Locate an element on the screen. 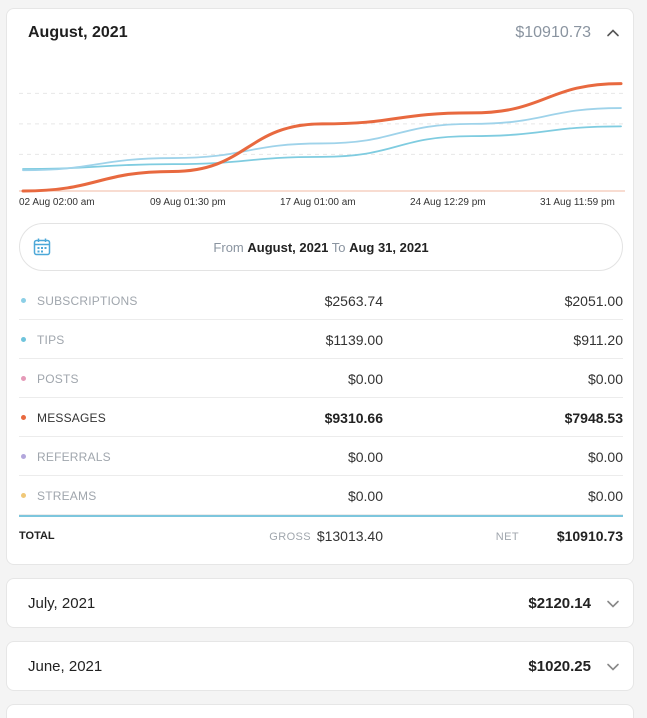  x-tick-label: 31 Aug 11:59 pm is located at coordinates (577, 202).